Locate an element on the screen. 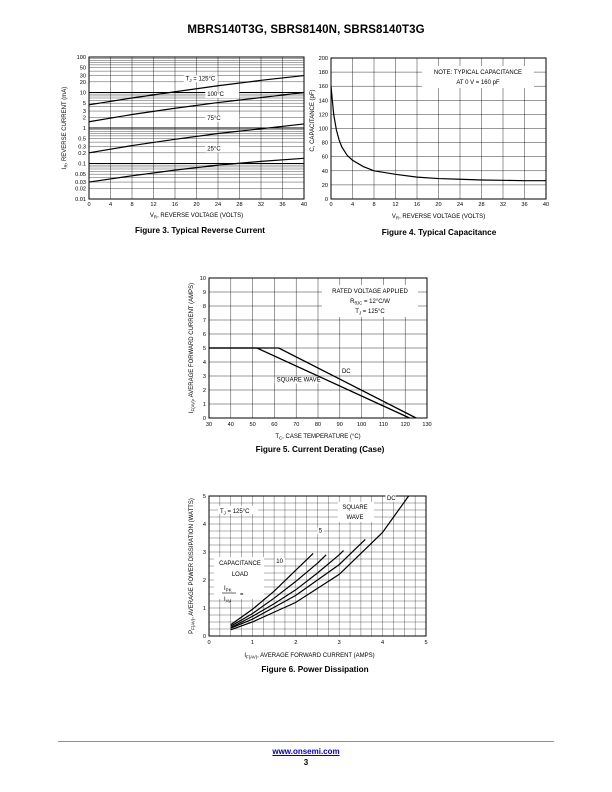 Image resolution: width=612 pixels, height=792 pixels. x-tick-label: 5 is located at coordinates (425, 643).